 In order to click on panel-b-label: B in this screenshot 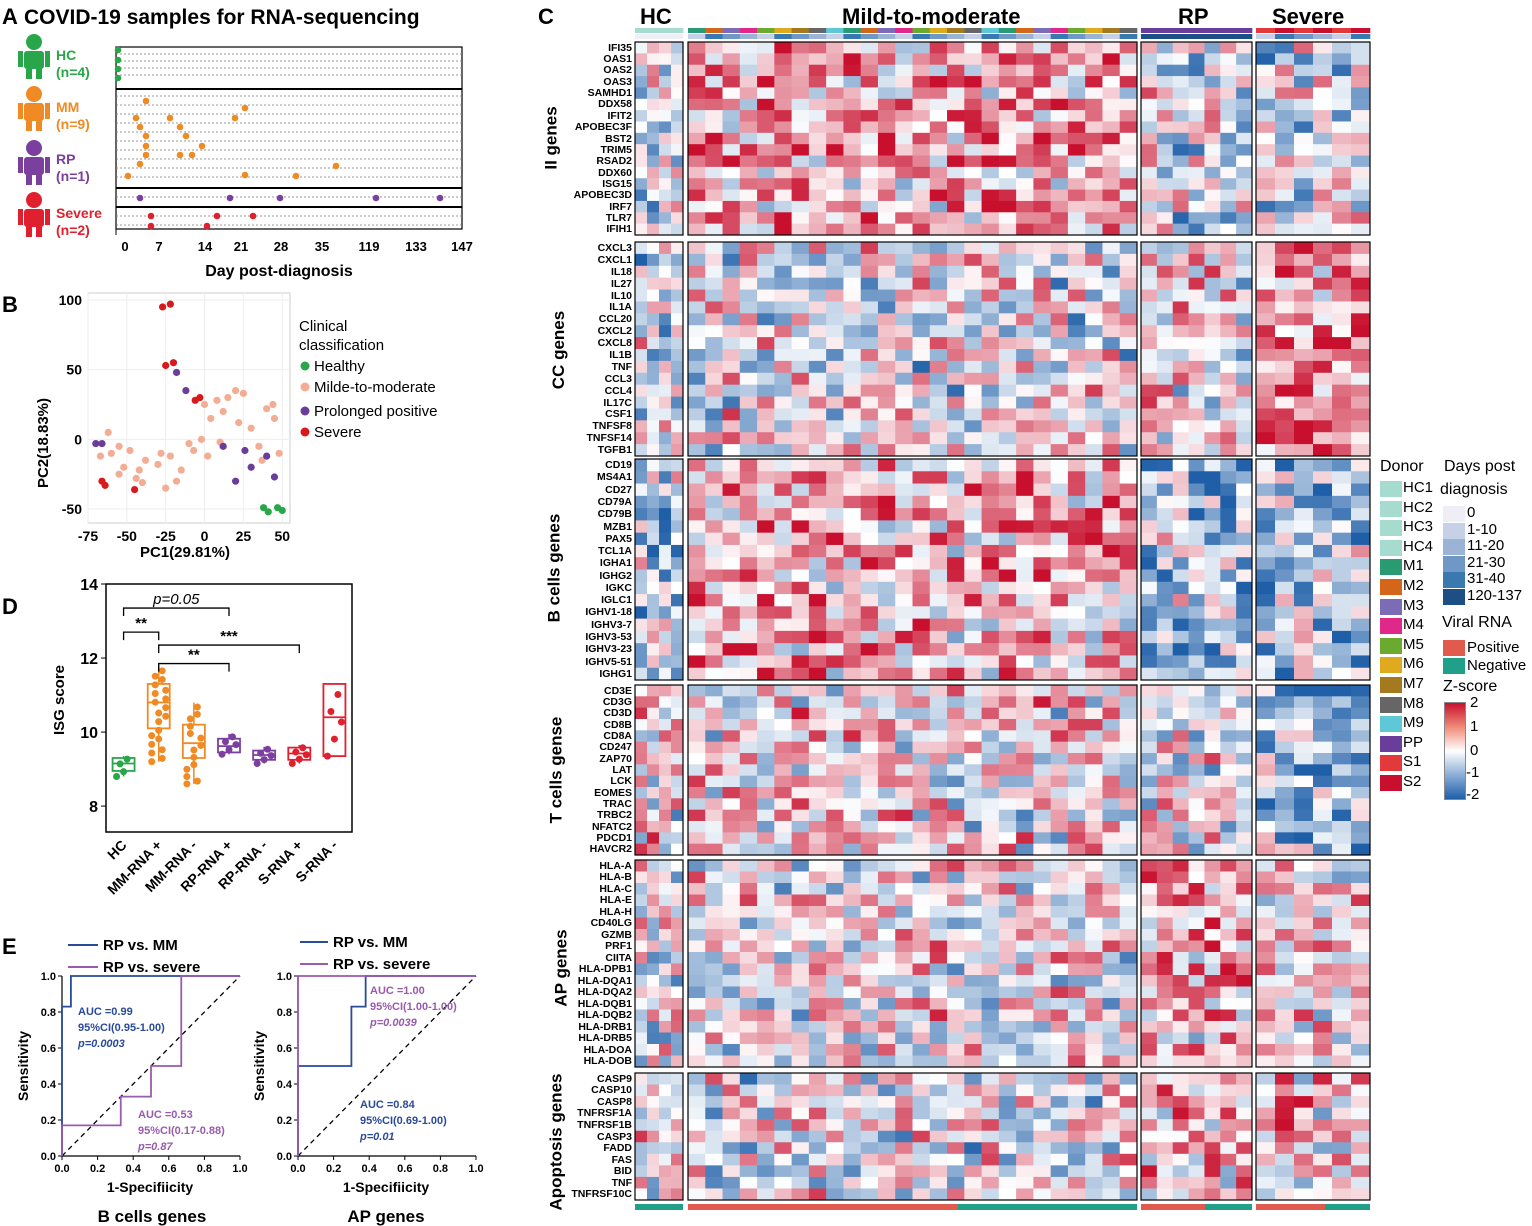, I will do `click(10, 304)`.